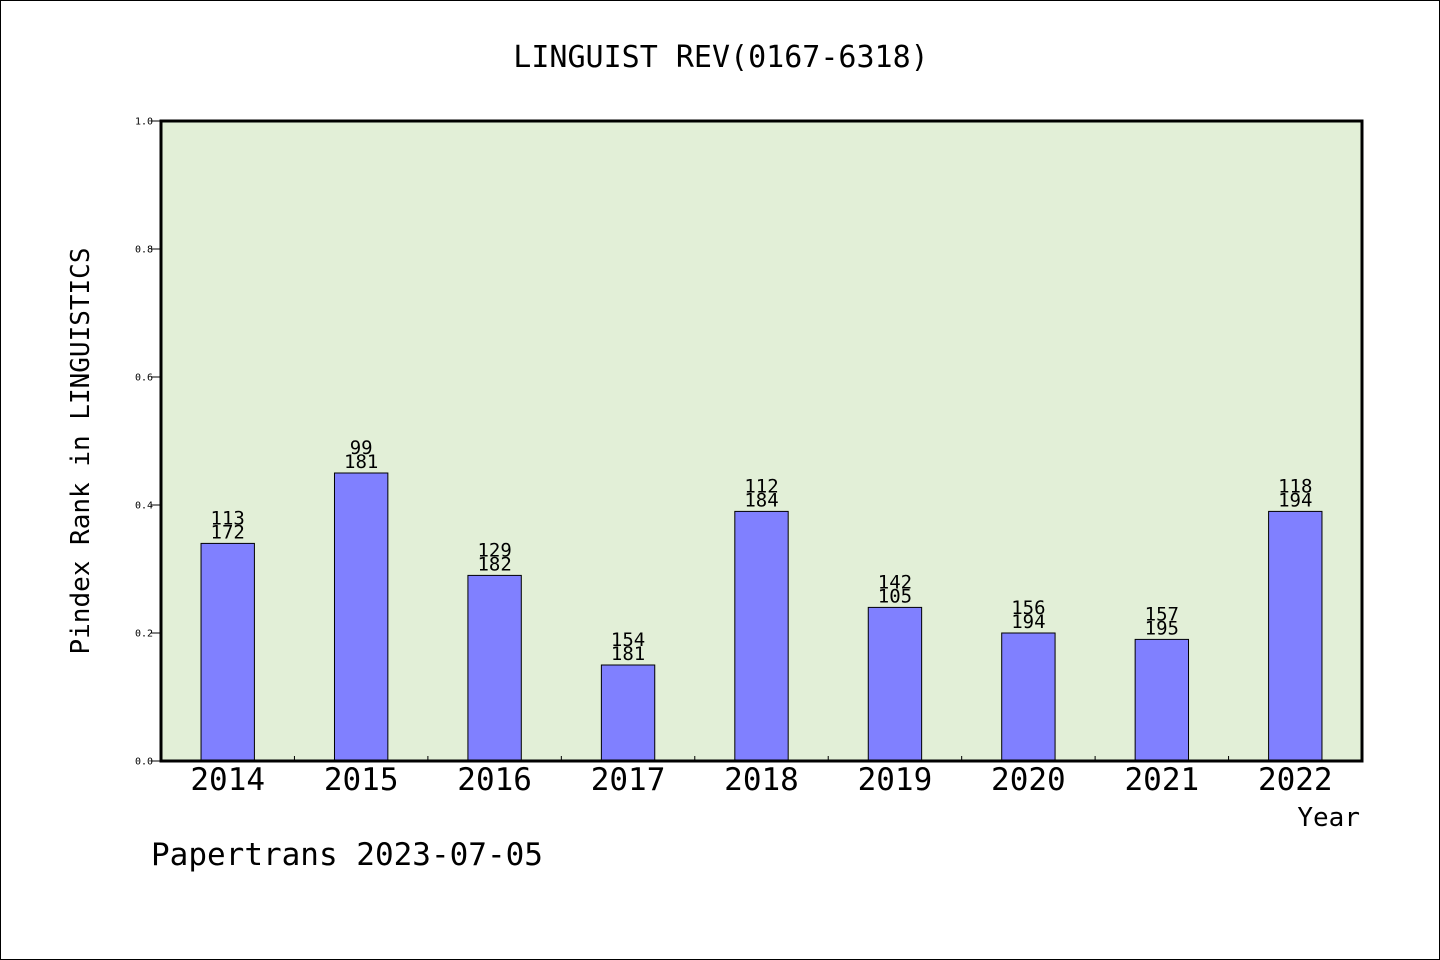 Image resolution: width=1440 pixels, height=960 pixels. What do you see at coordinates (494, 550) in the screenshot?
I see `data-label-top-2016: 129` at bounding box center [494, 550].